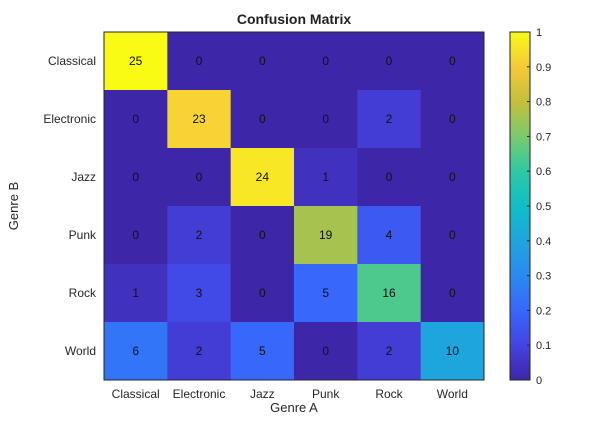  Describe the element at coordinates (83, 177) in the screenshot. I see `y-tick-label: Jazz` at that location.